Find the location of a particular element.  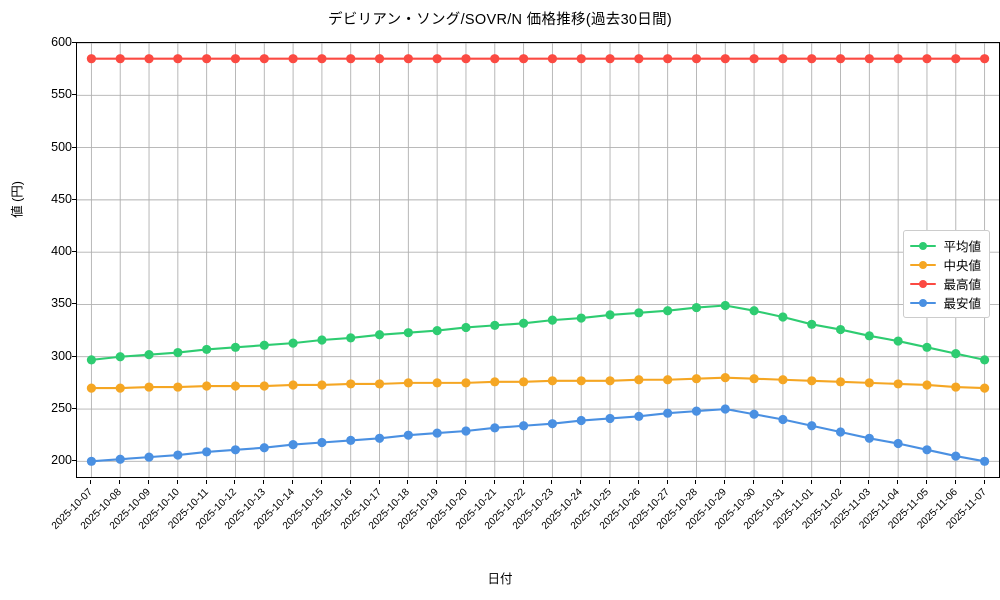

y-tick-label: 600 is located at coordinates (61, 42).